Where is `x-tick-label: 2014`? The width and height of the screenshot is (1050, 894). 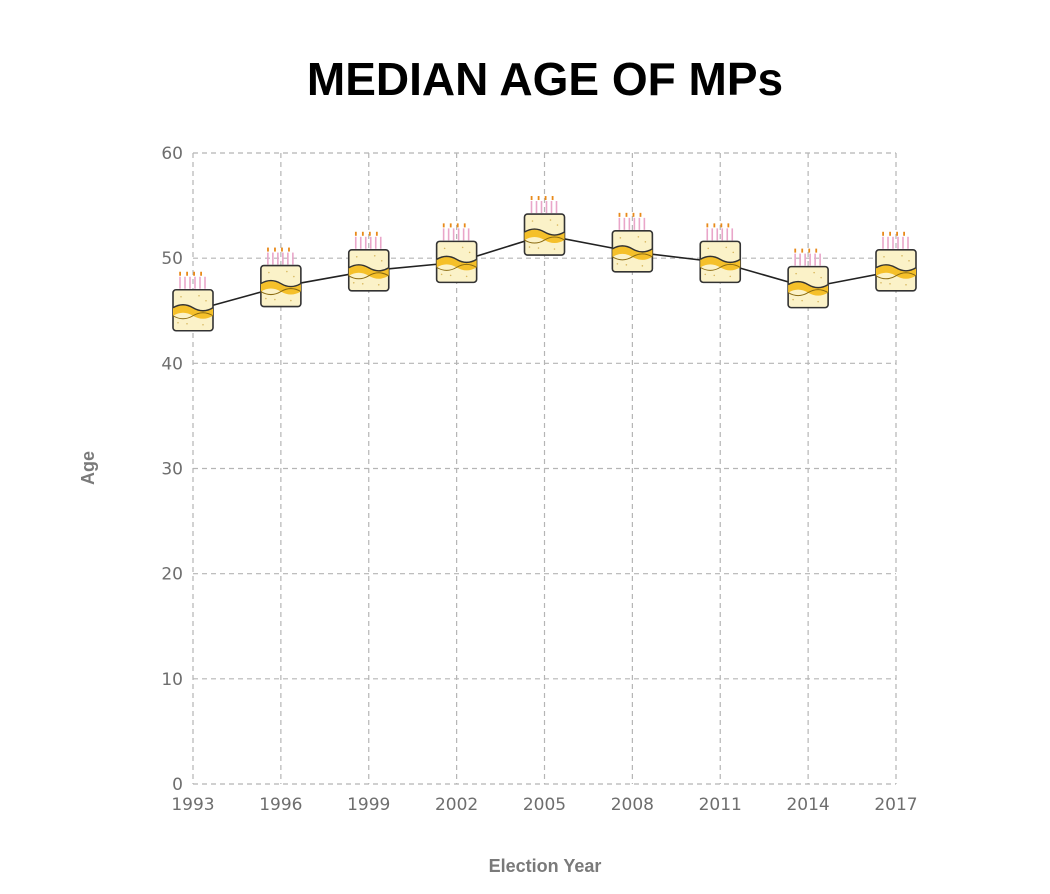 x-tick-label: 2014 is located at coordinates (807, 805).